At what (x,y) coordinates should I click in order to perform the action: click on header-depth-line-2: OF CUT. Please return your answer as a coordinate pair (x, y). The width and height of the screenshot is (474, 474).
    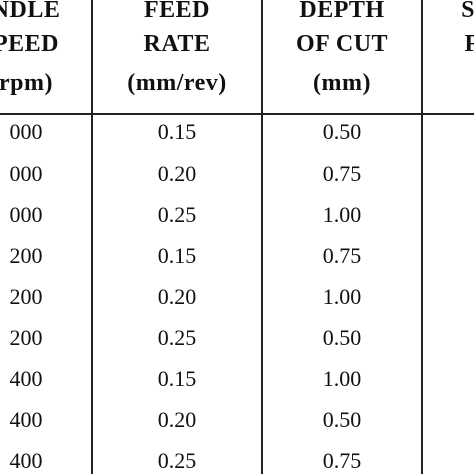
    Looking at the image, I should click on (342, 44).